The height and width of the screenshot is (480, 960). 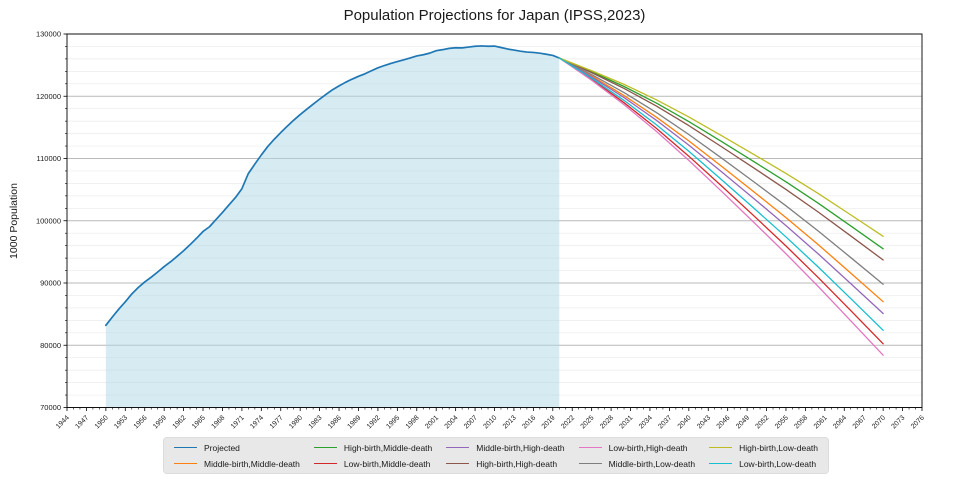 What do you see at coordinates (48, 34) in the screenshot?
I see `y-tick-label: 130000` at bounding box center [48, 34].